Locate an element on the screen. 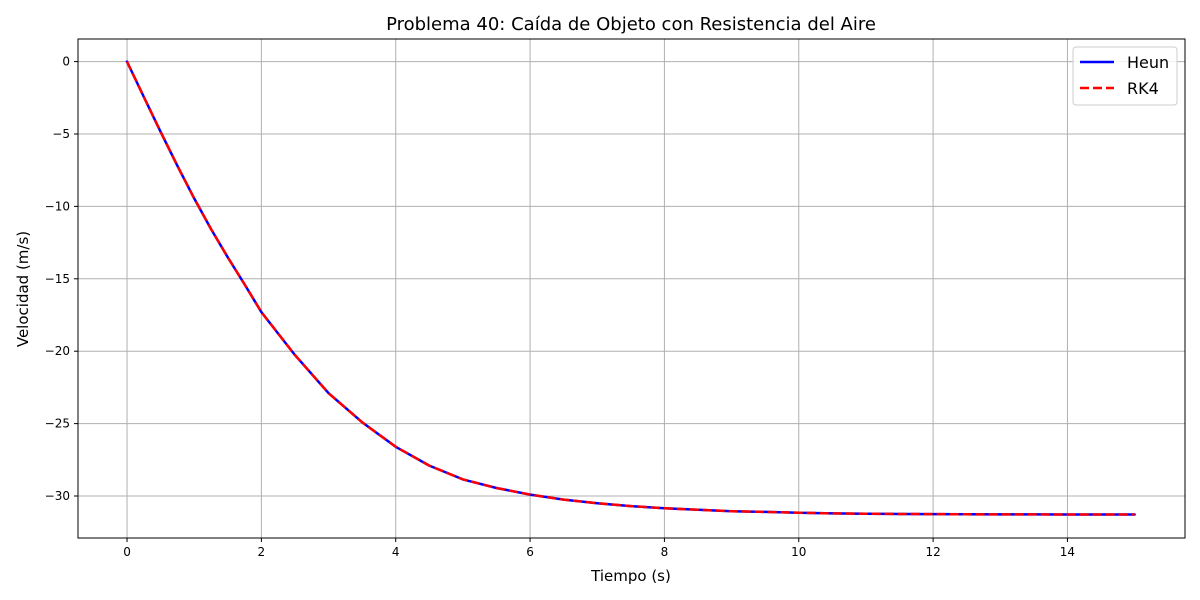  y-tick-label: −25 is located at coordinates (57, 424).